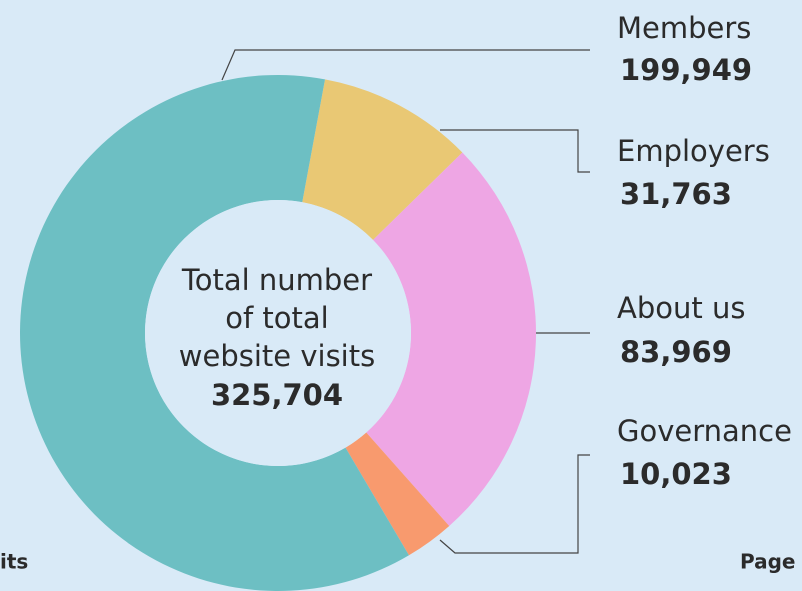 The width and height of the screenshot is (802, 591). What do you see at coordinates (686, 70) in the screenshot?
I see `value-label: 199,949` at bounding box center [686, 70].